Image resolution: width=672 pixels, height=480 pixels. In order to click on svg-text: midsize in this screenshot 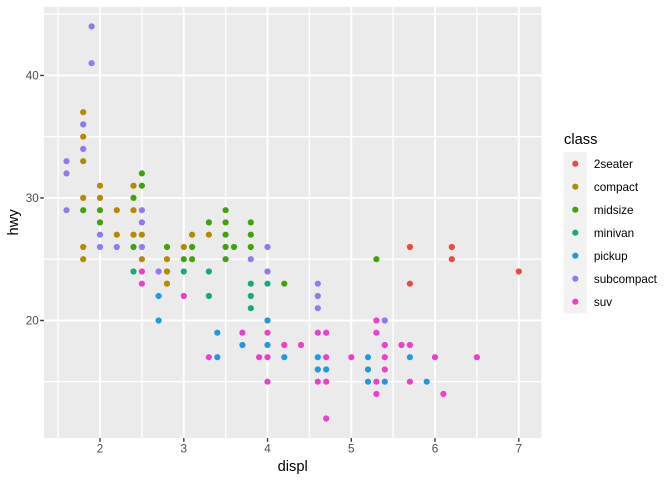, I will do `click(614, 210)`.